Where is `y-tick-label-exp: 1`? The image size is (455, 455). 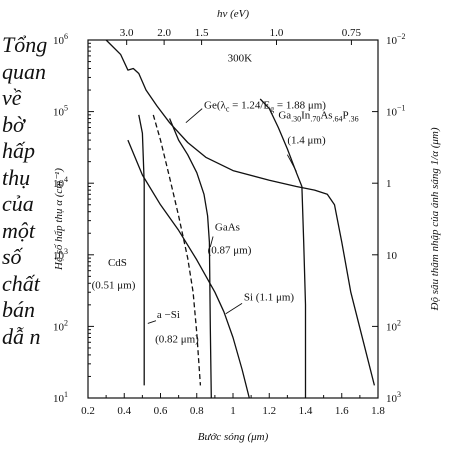
y-tick-label-exp: 1 is located at coordinates (66, 394).